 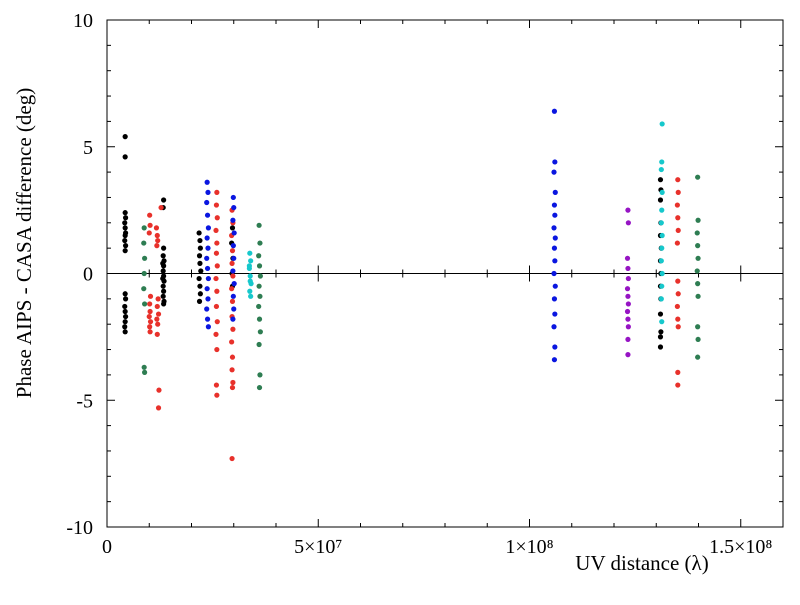 What do you see at coordinates (107, 547) in the screenshot?
I see `x-tick-label: 0` at bounding box center [107, 547].